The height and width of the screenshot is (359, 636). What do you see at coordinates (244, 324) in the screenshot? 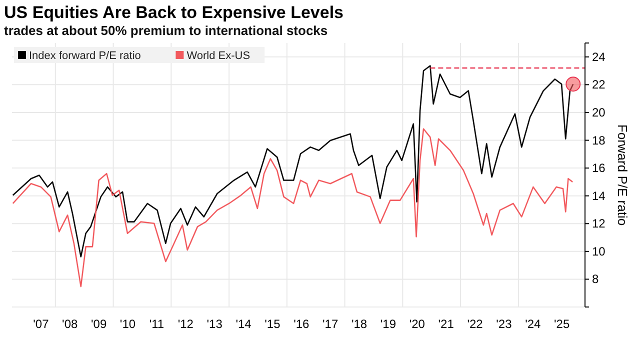
I see `x-tick-label: '14` at bounding box center [244, 324].